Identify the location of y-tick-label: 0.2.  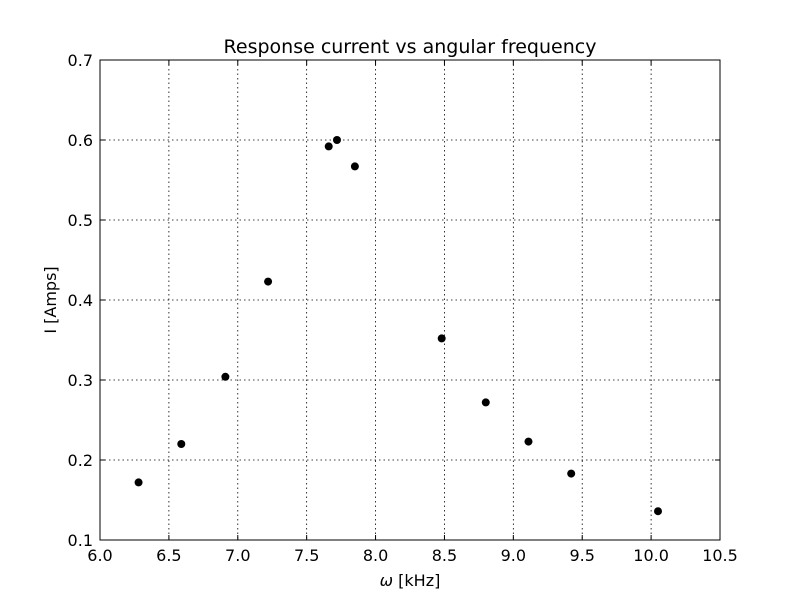
(80, 460).